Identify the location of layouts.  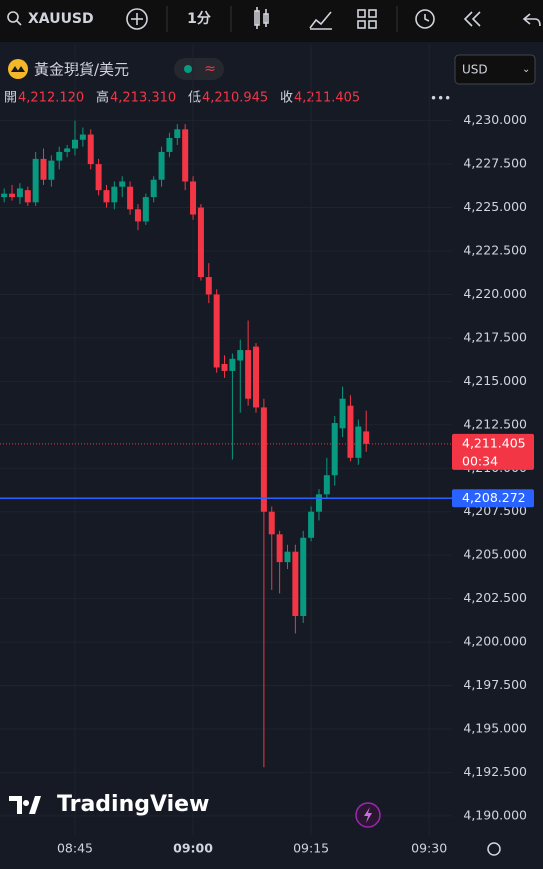
(367, 19).